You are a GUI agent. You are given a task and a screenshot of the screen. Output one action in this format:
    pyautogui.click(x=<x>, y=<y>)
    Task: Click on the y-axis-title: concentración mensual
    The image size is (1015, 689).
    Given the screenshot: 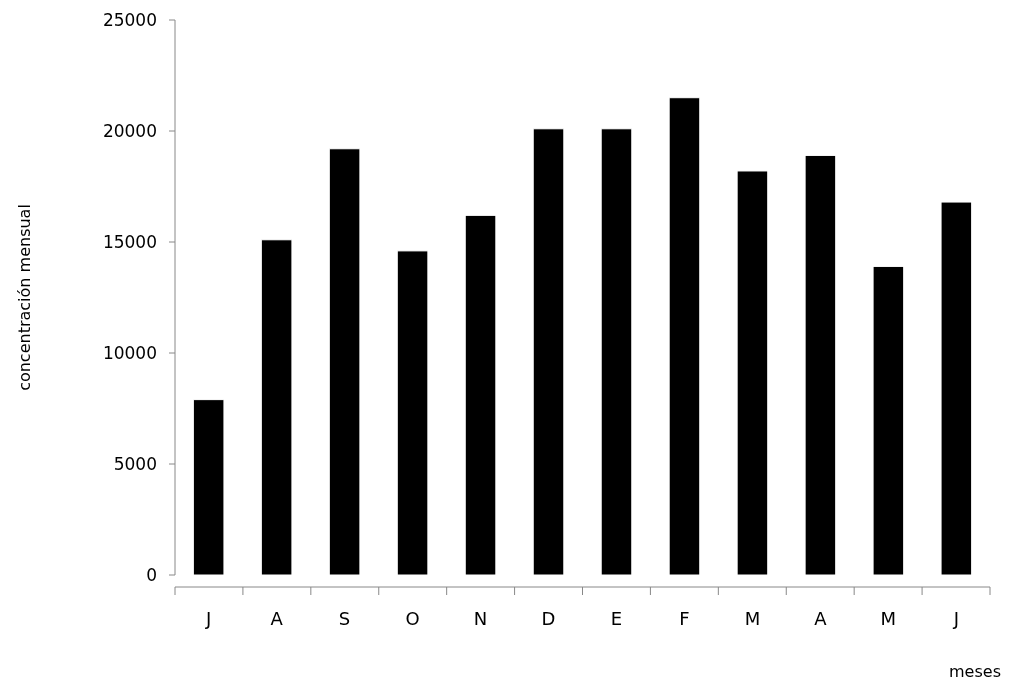 What is the action you would take?
    pyautogui.click(x=24, y=297)
    